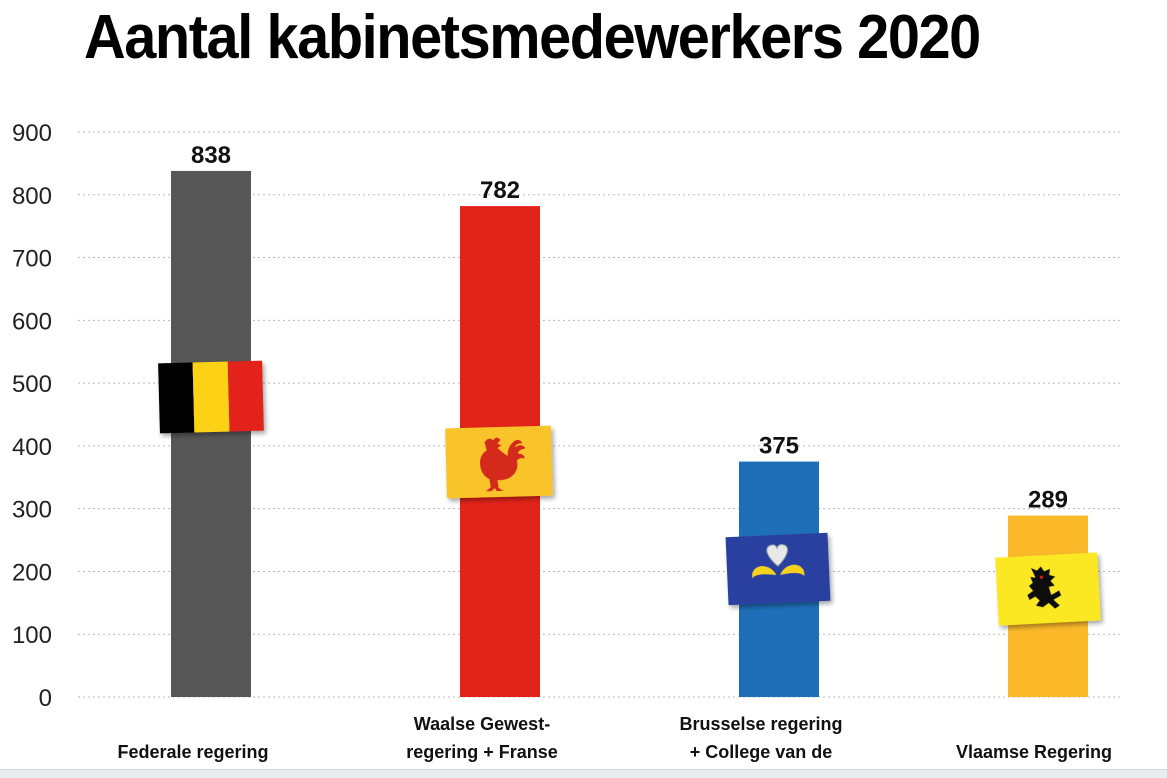 The height and width of the screenshot is (778, 1167). I want to click on belgian-flag-icon, so click(211, 397).